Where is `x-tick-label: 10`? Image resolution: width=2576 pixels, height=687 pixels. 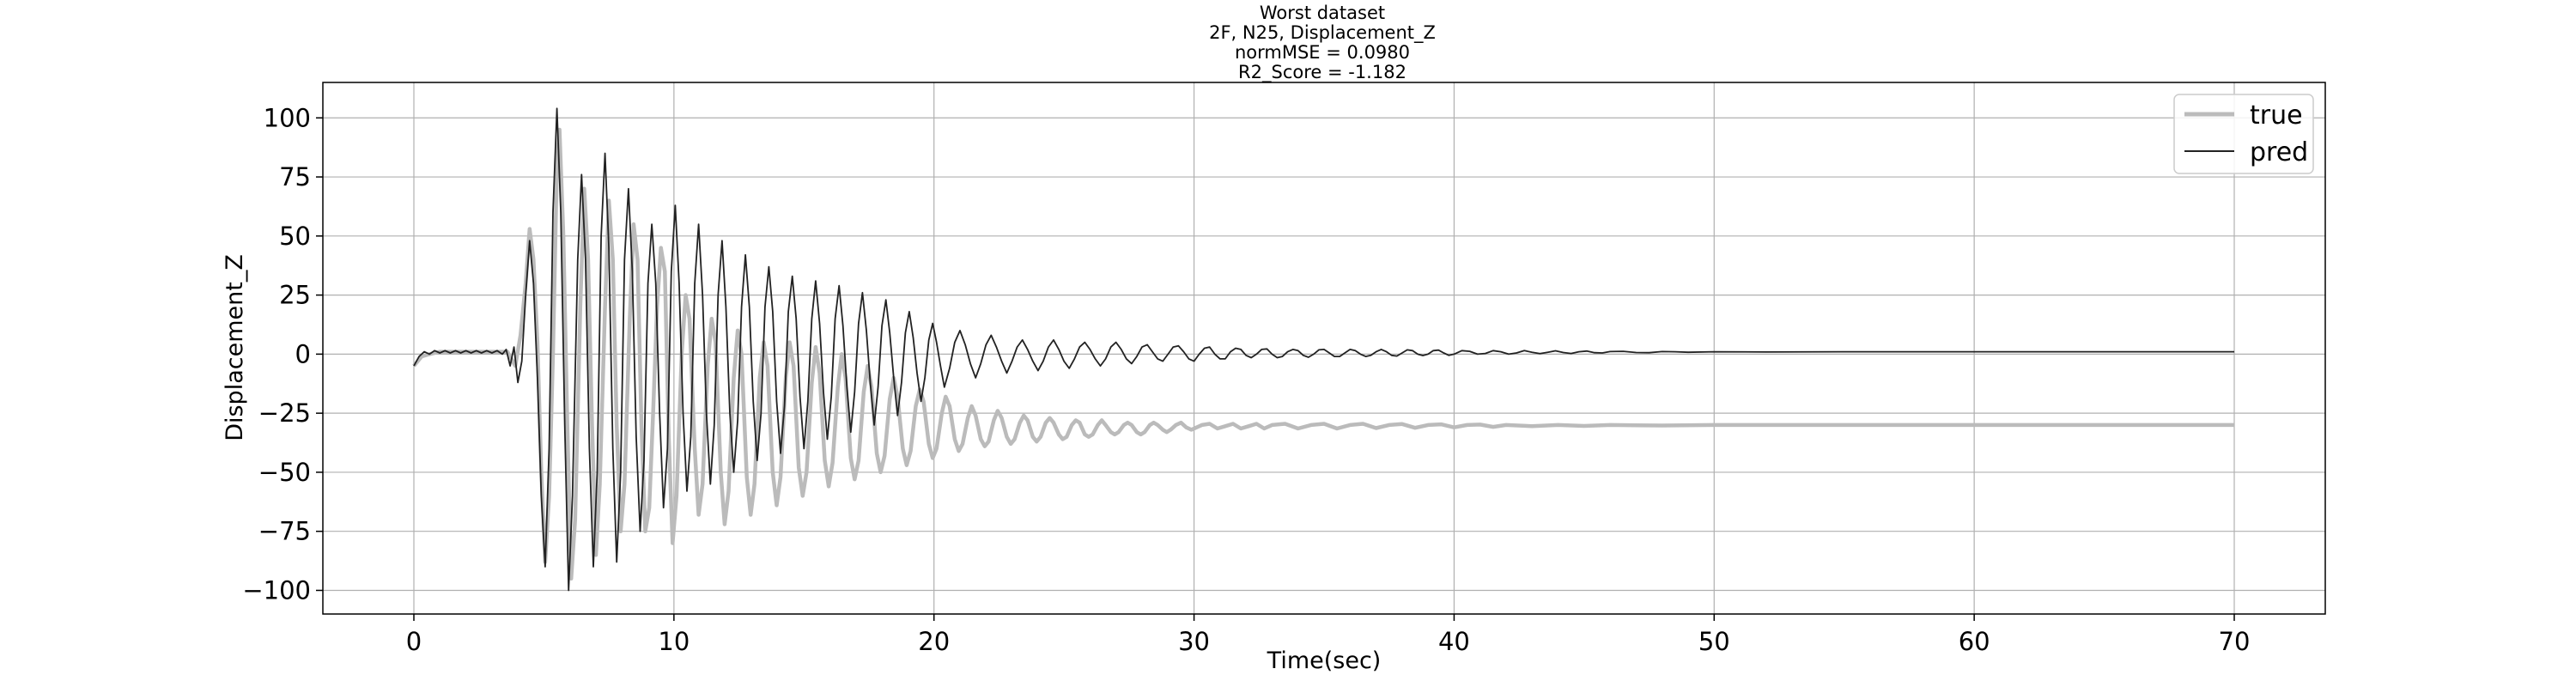 x-tick-label: 10 is located at coordinates (674, 641).